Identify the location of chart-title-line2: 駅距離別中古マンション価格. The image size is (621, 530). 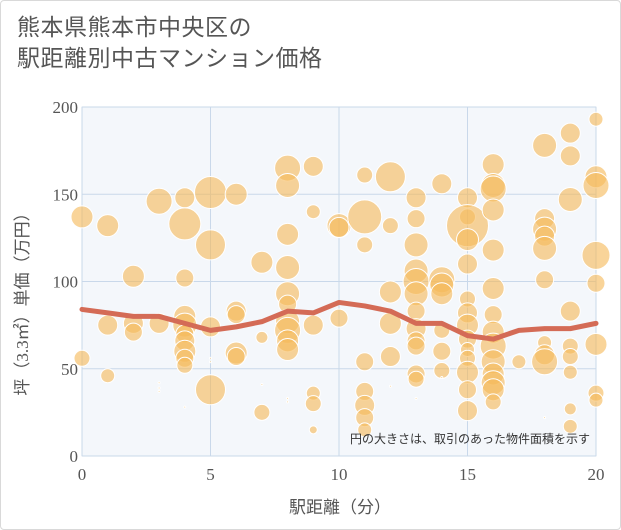
(170, 59).